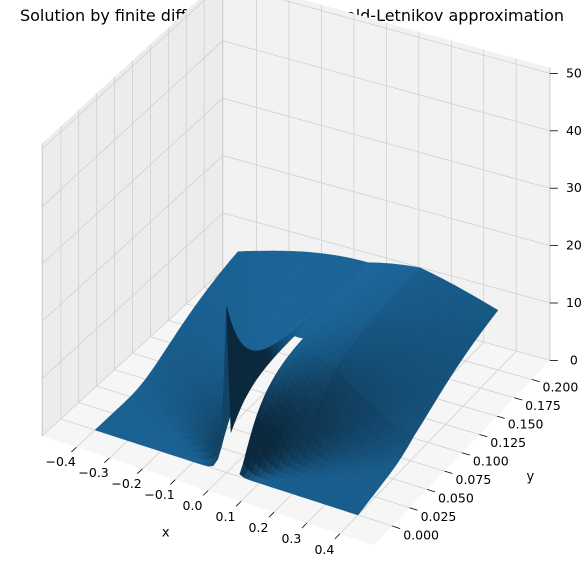  I want to click on x-tick-label: −0.1, so click(159, 494).